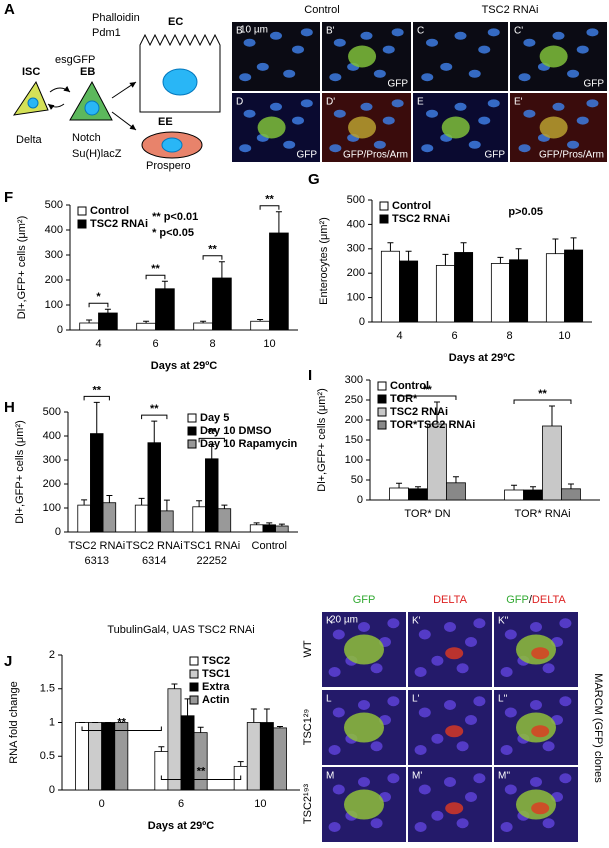 Image resolution: width=609 pixels, height=848 pixels. What do you see at coordinates (420, 31) in the screenshot?
I see `panel-label: C` at bounding box center [420, 31].